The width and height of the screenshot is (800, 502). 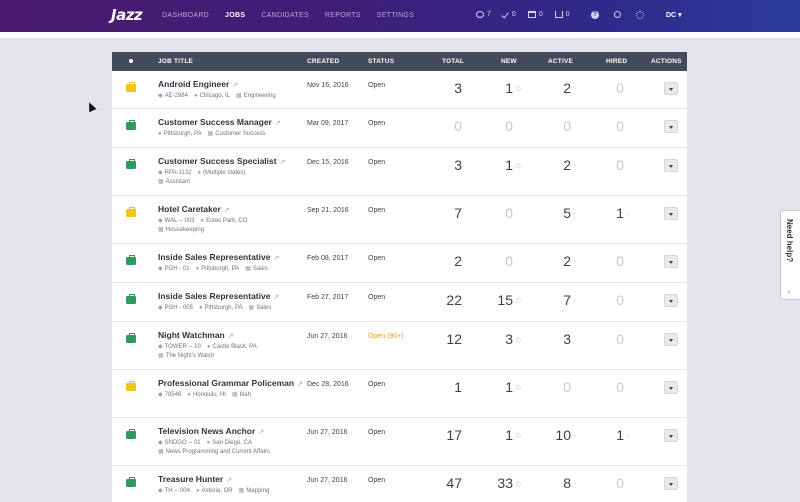 I want to click on active-count: 0, so click(x=567, y=387).